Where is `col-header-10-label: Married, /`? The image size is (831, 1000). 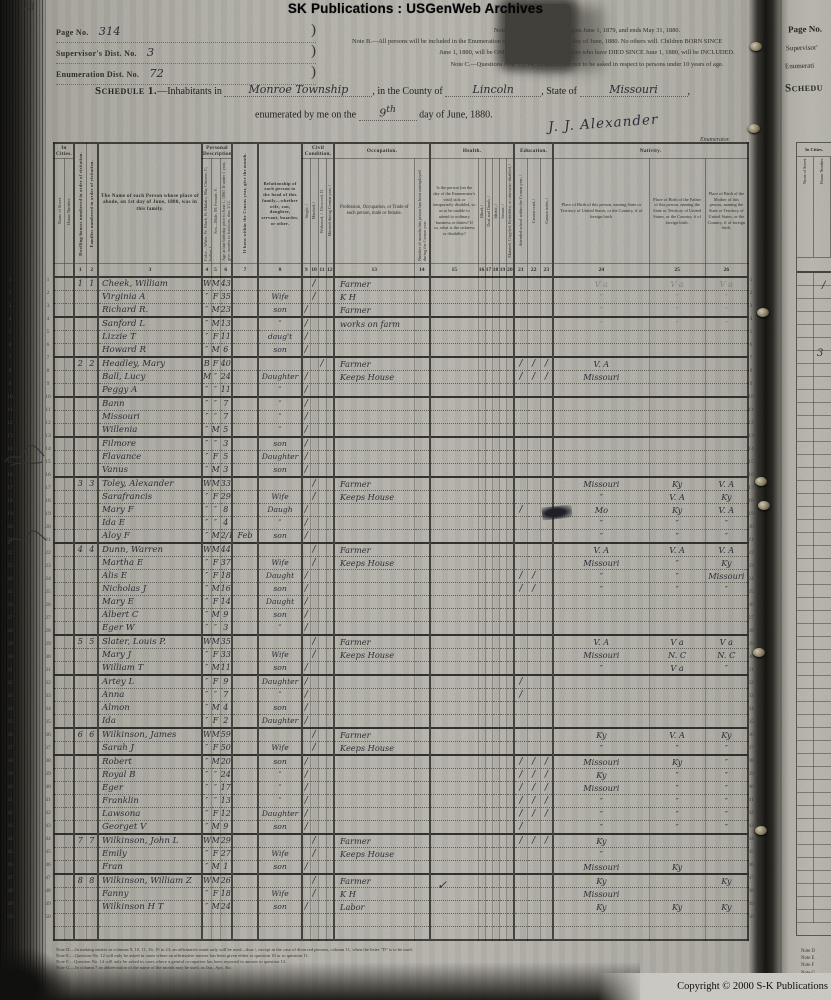
col-header-10-label: Married, / is located at coordinates (314, 211).